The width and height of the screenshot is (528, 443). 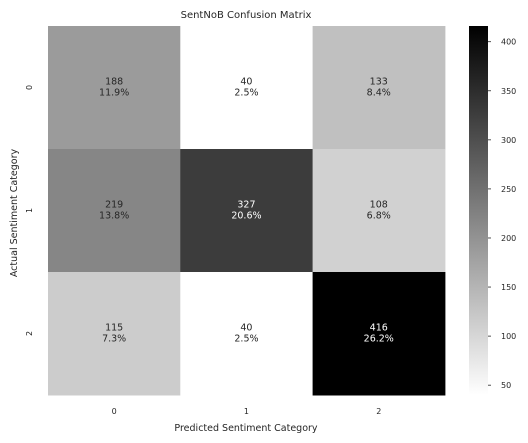 What do you see at coordinates (246, 216) in the screenshot?
I see `cell-percent-r1-c1: 20.6%` at bounding box center [246, 216].